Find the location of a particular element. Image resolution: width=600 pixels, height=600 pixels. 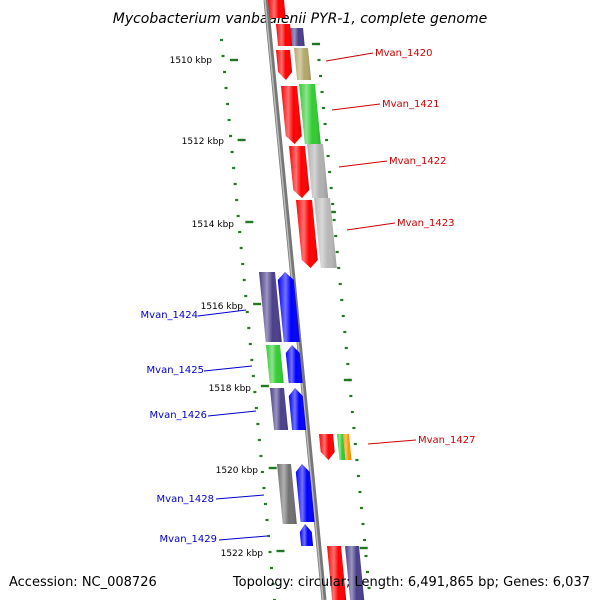

gene-block-orange is located at coordinates (347, 447).